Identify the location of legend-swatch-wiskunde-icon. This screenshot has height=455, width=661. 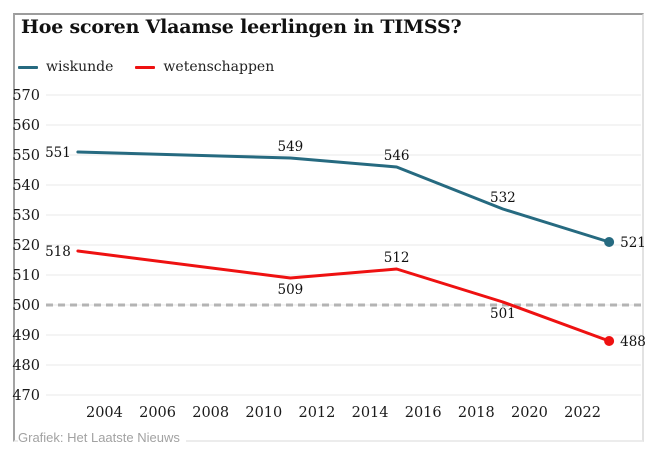
(28, 67).